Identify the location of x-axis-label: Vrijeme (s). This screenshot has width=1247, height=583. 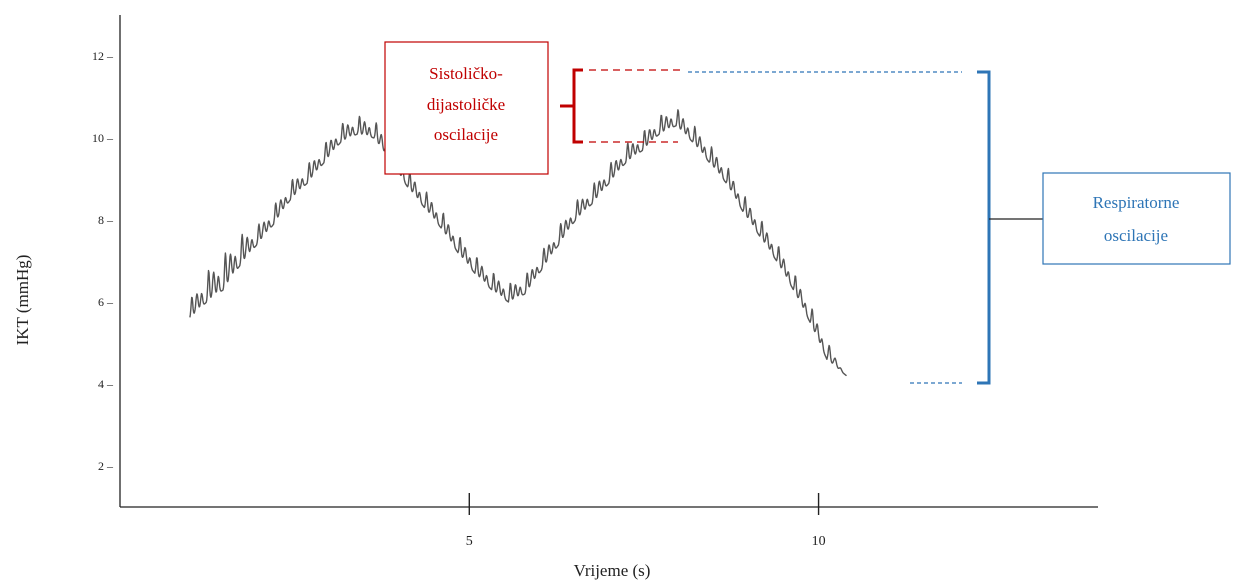
(612, 570).